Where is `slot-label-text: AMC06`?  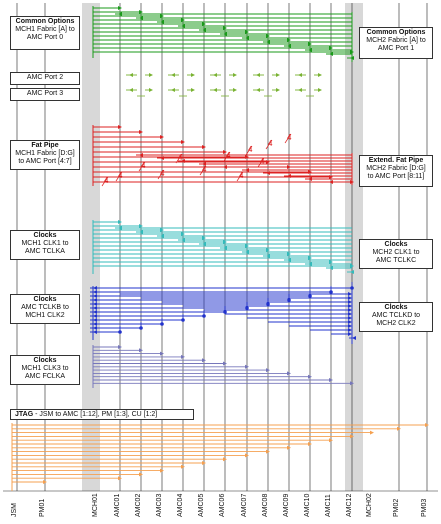
slot-label-text: AMC06 is located at coordinates (222, 505).